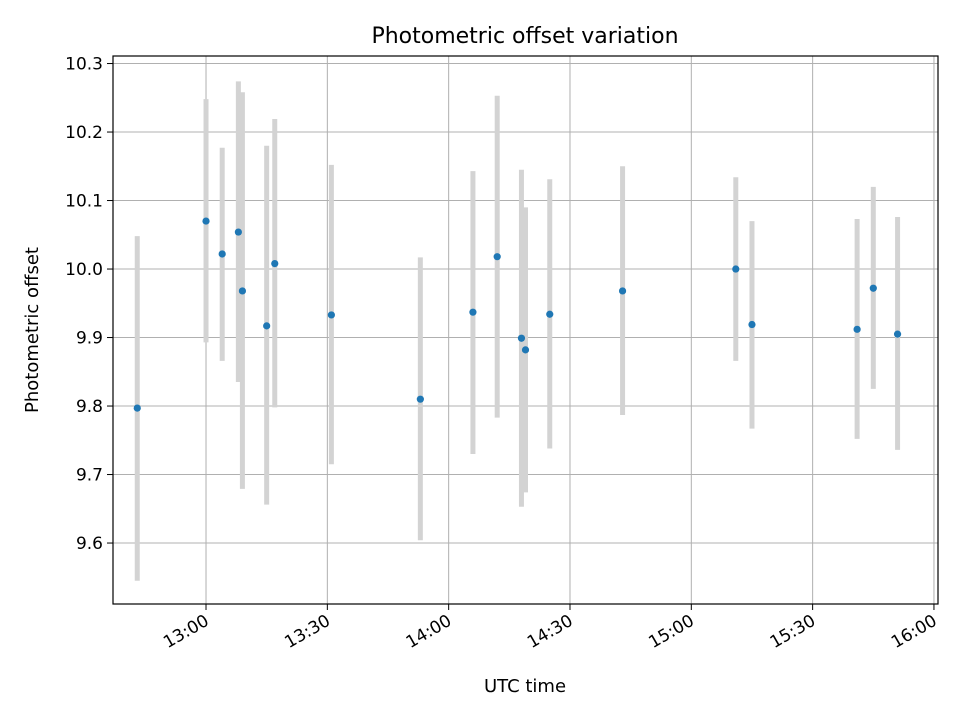 The height and width of the screenshot is (720, 960). I want to click on y-tick-label: 10.1, so click(84, 202).